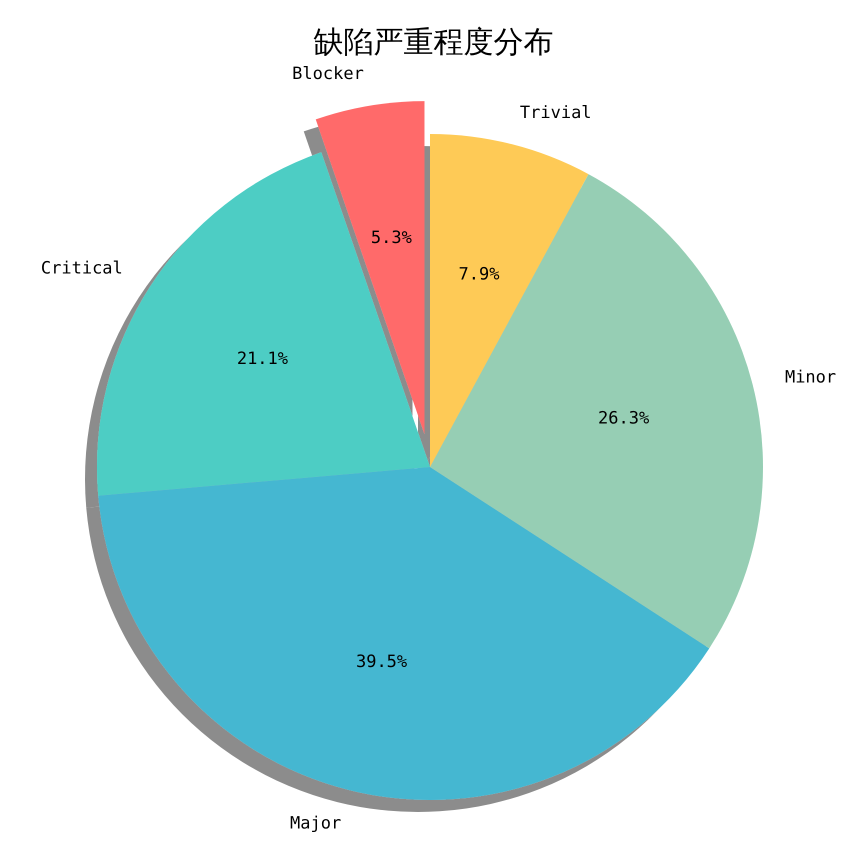 Image resolution: width=867 pixels, height=844 pixels. What do you see at coordinates (624, 418) in the screenshot?
I see `data-label: 26.3%` at bounding box center [624, 418].